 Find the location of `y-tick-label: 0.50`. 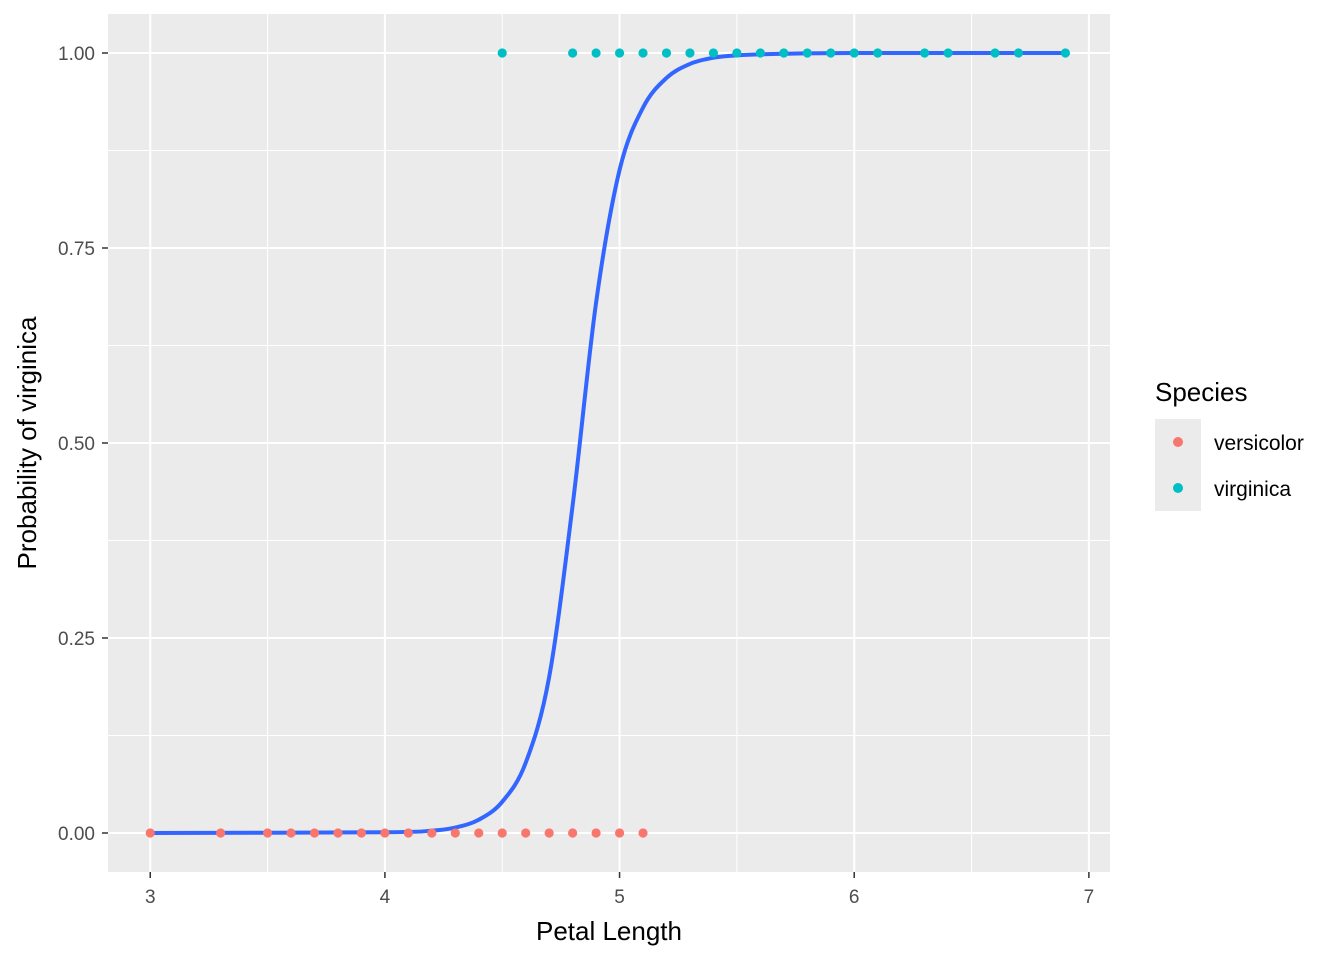

y-tick-label: 0.50 is located at coordinates (76, 444).